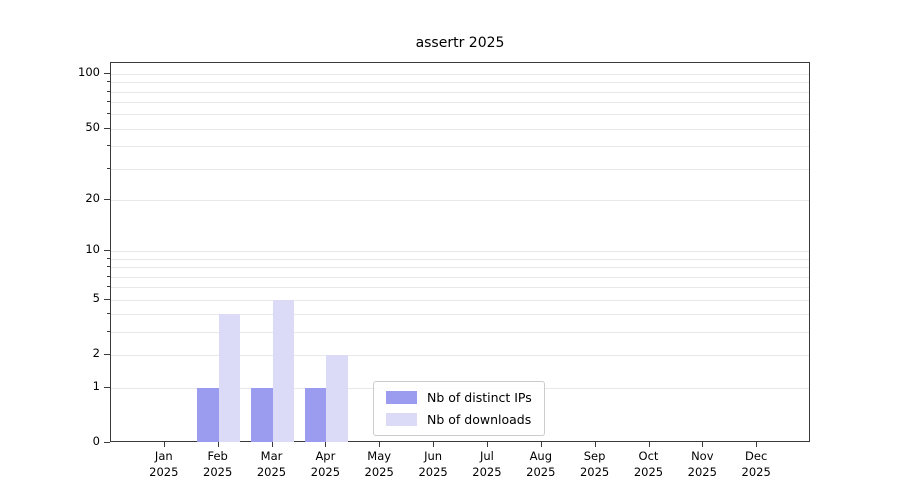 The height and width of the screenshot is (500, 900). What do you see at coordinates (756, 464) in the screenshot?
I see `x-tick-label: Dec 2025` at bounding box center [756, 464].